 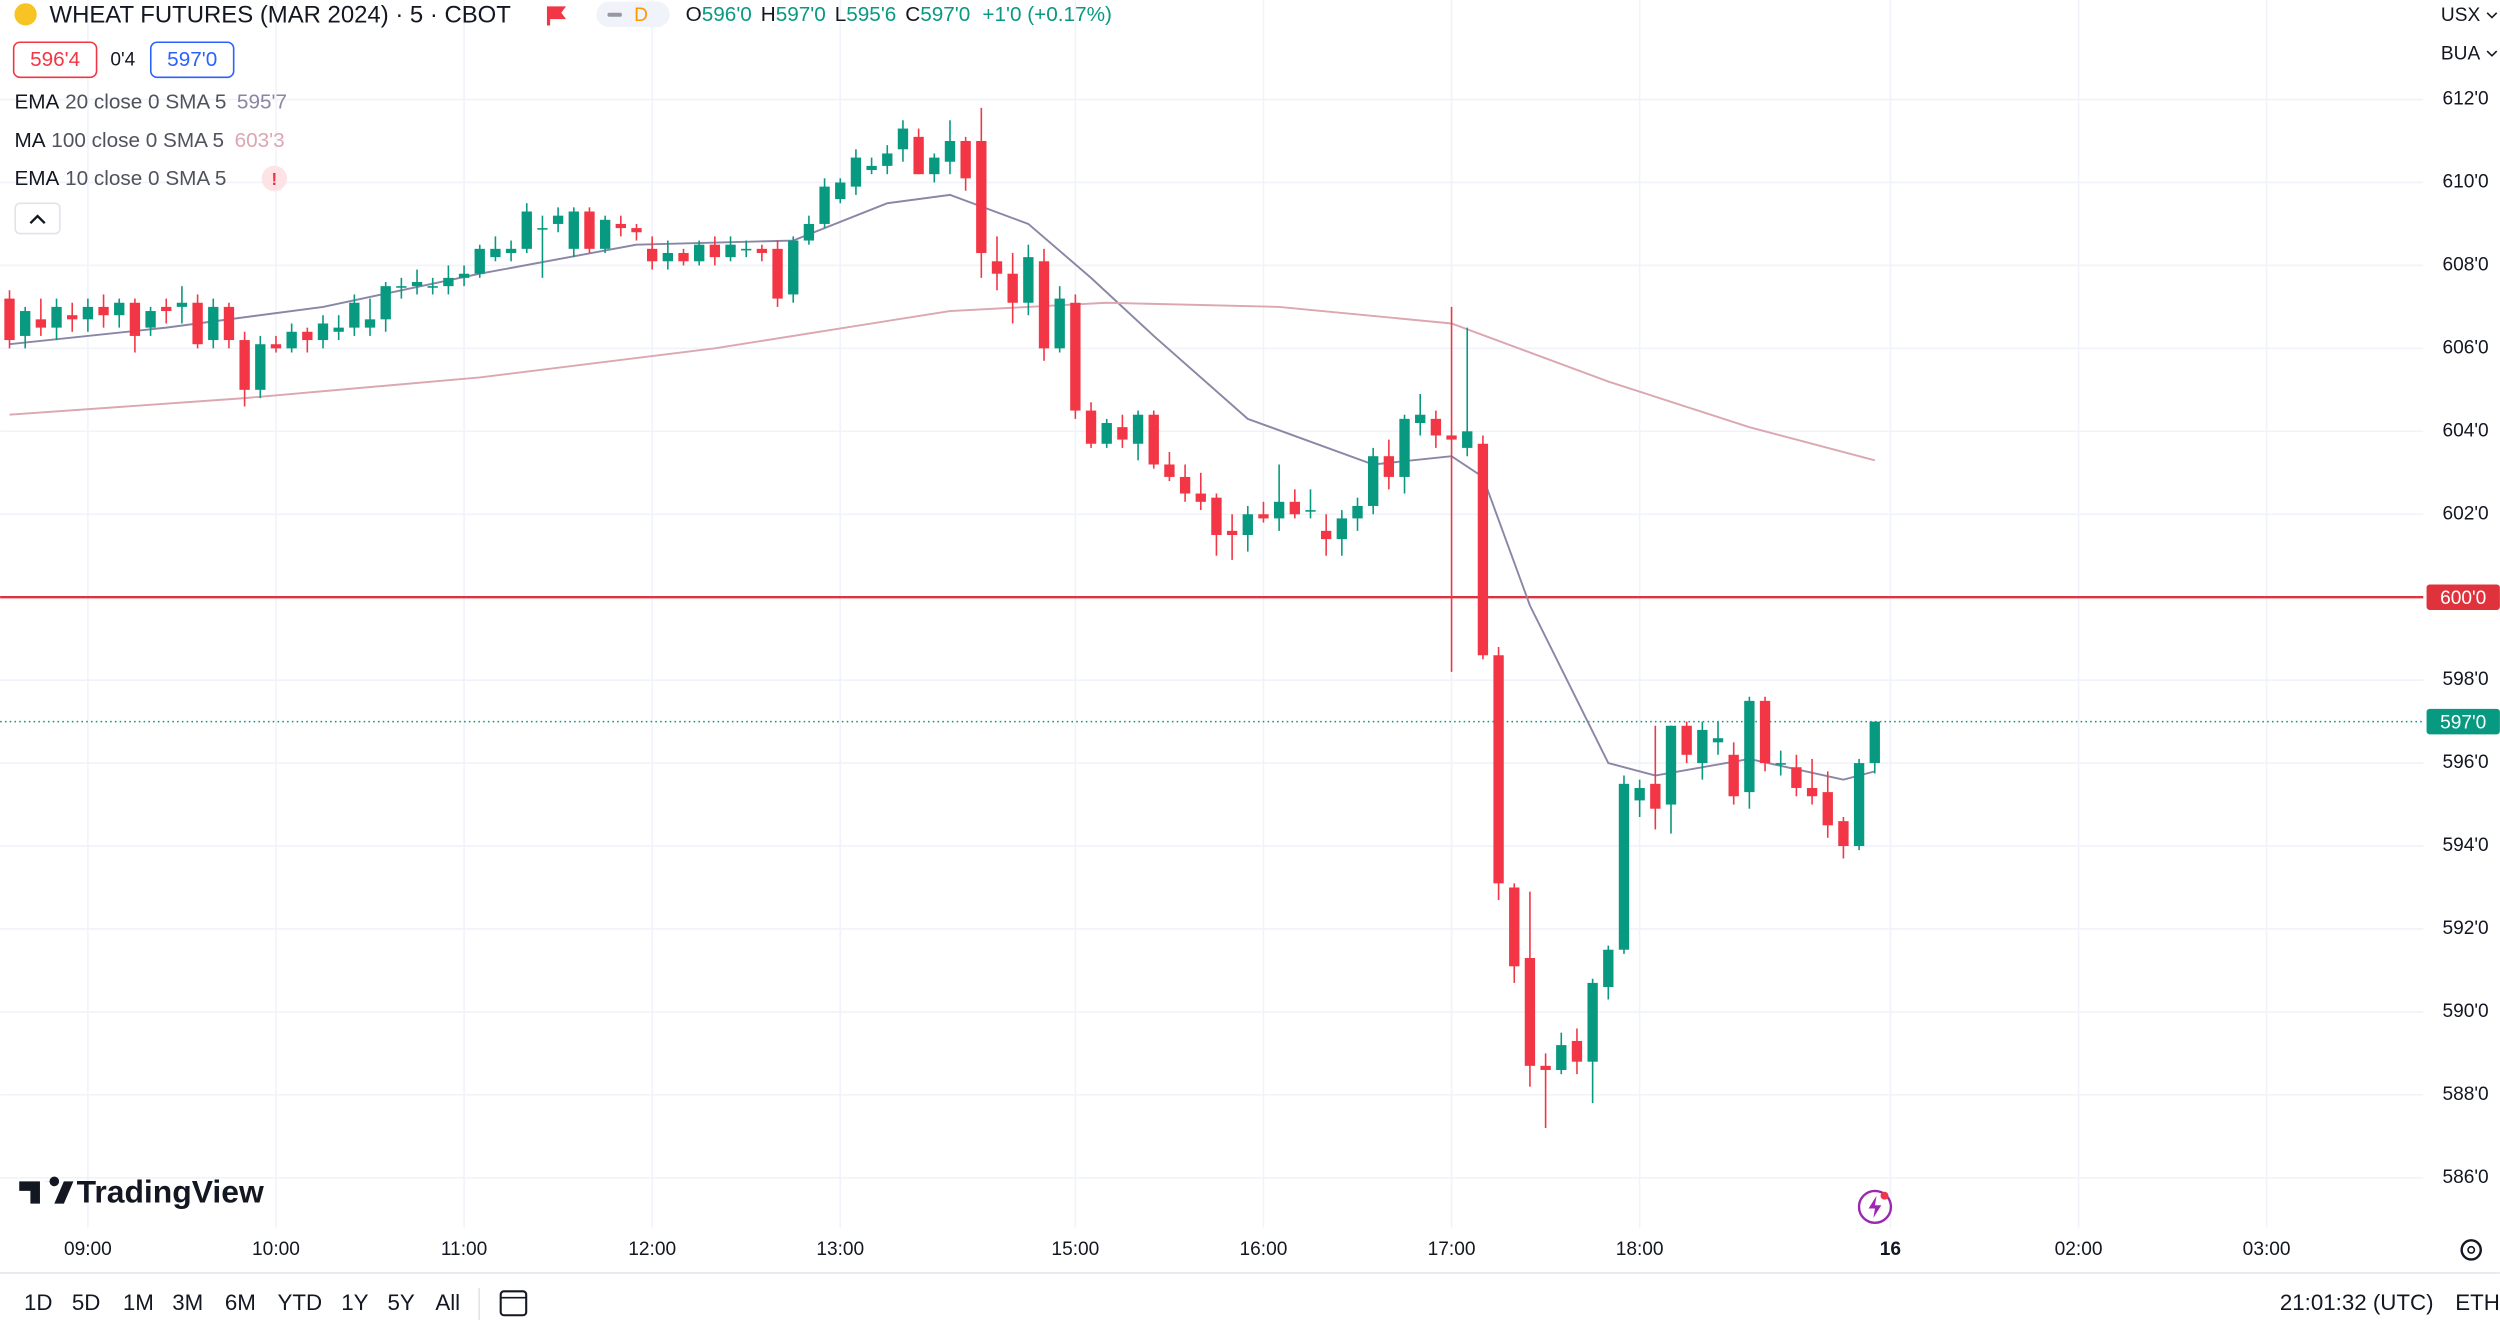 I want to click on indicator-line, so click(x=942, y=381).